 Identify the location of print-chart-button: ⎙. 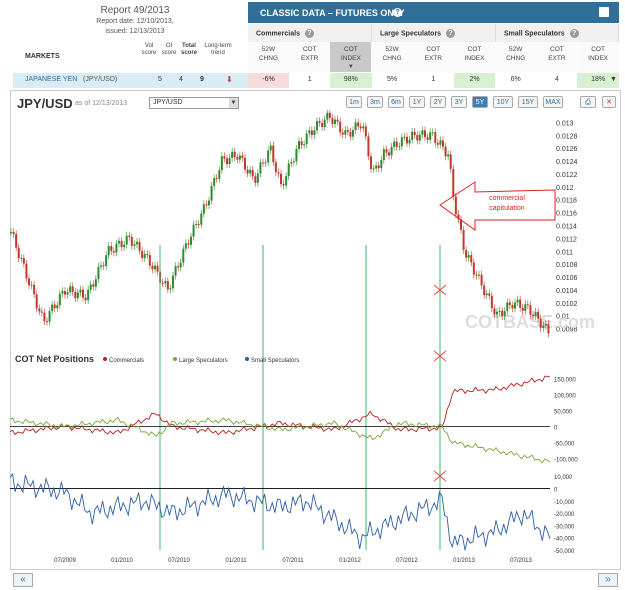
(588, 102).